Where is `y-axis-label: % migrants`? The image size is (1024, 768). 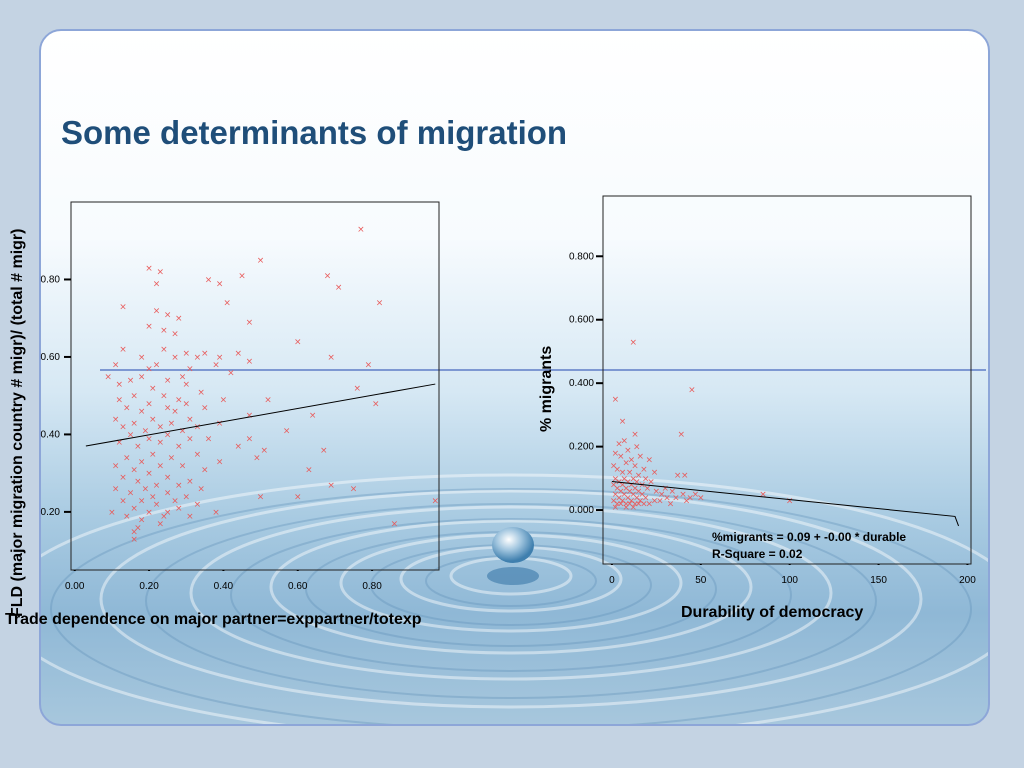 y-axis-label: % migrants is located at coordinates (546, 389).